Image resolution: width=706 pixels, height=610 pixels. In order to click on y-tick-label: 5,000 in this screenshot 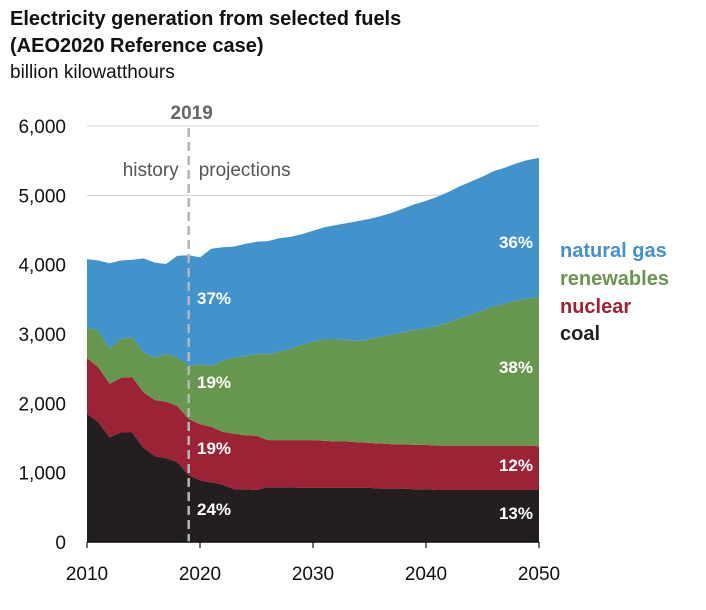, I will do `click(42, 196)`.